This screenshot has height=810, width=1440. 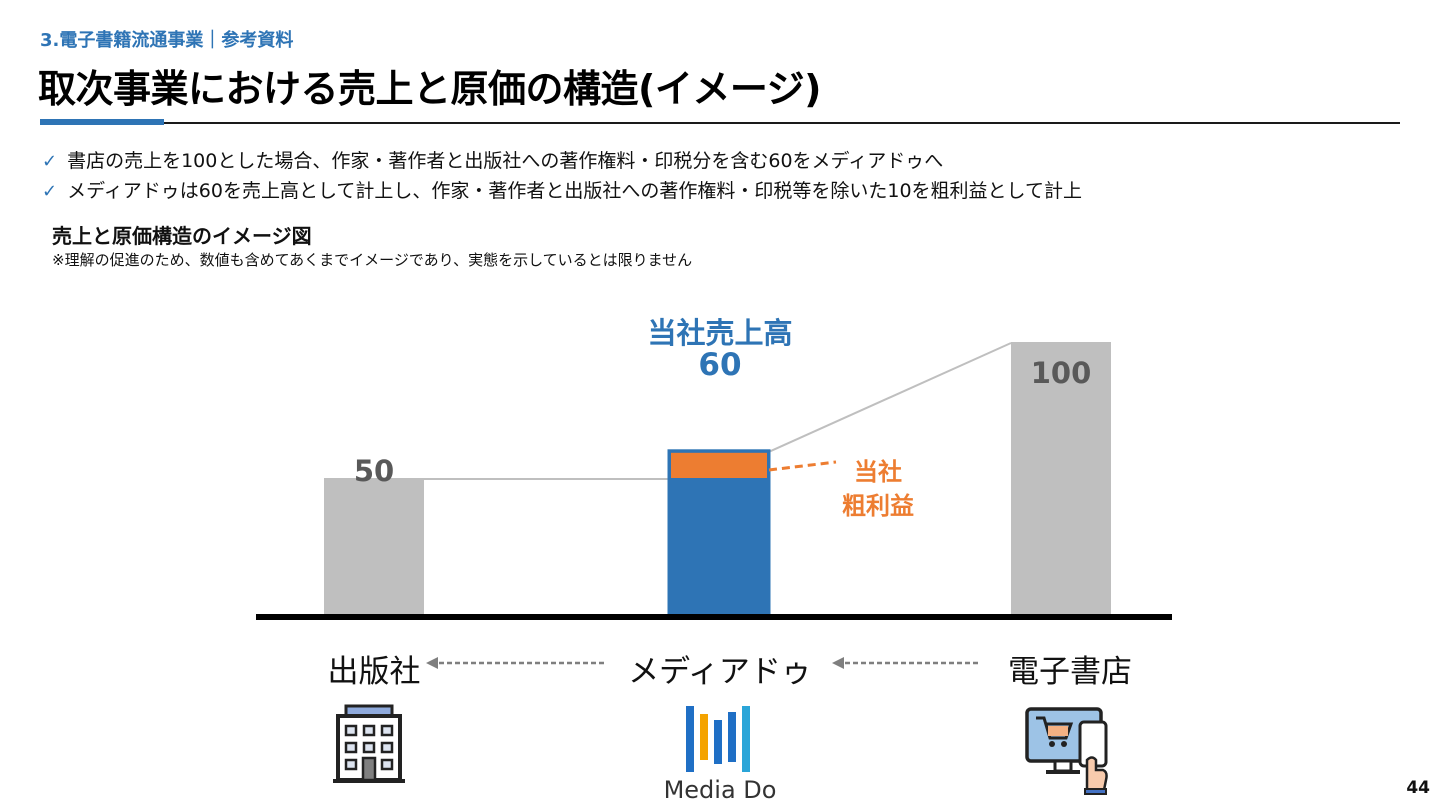 What do you see at coordinates (374, 471) in the screenshot?
I see `publisher-value-label: 50` at bounding box center [374, 471].